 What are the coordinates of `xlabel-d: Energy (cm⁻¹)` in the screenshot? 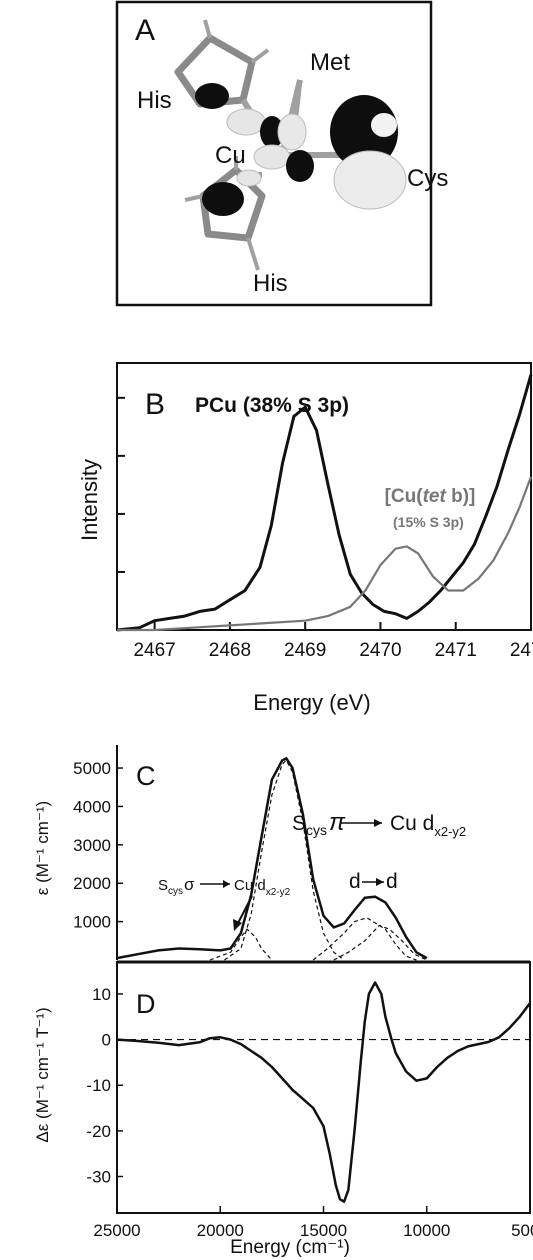 It's located at (290, 1247).